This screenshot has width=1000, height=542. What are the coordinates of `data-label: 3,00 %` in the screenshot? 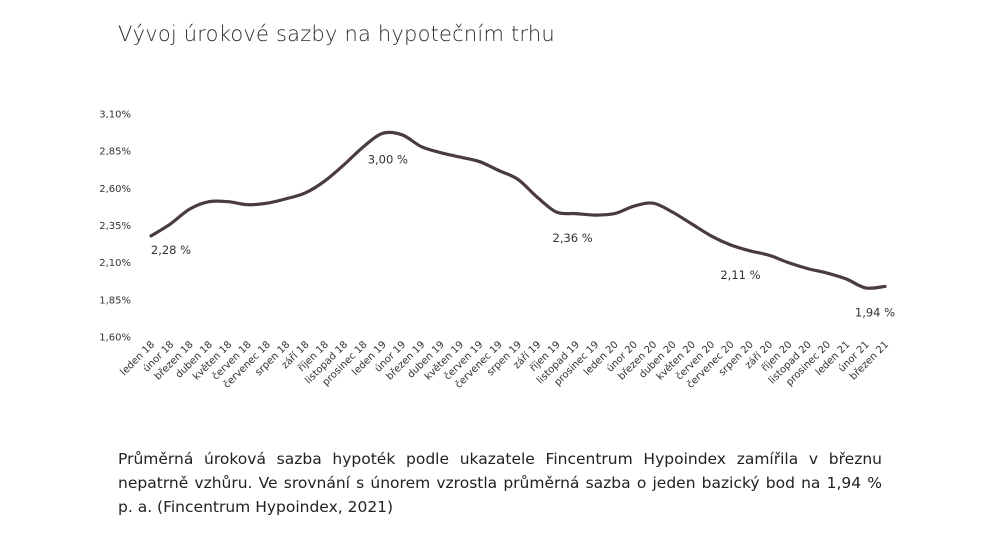 It's located at (388, 159).